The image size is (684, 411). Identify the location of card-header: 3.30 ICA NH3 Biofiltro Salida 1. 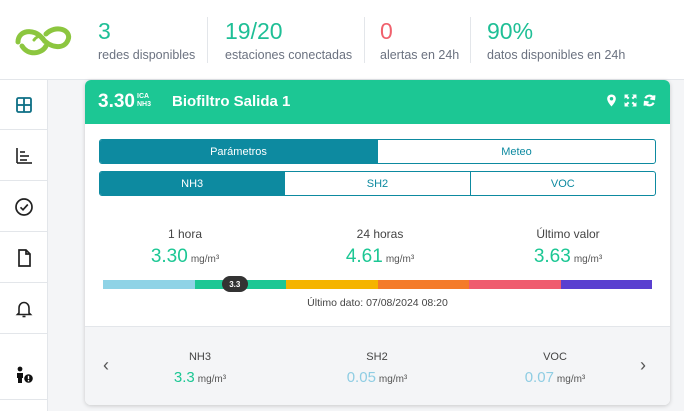
(377, 102).